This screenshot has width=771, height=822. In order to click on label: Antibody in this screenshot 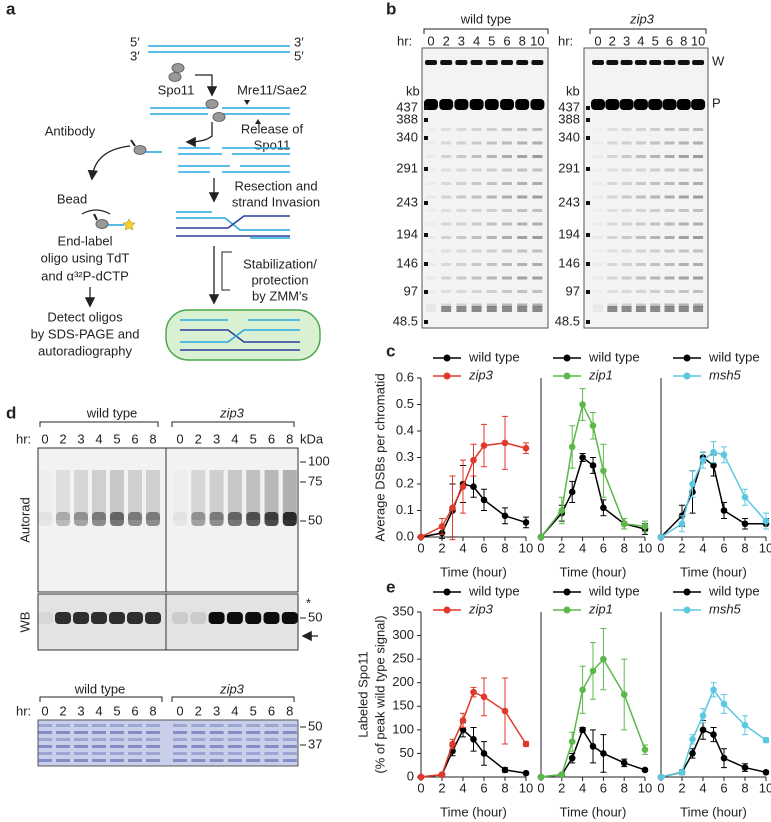, I will do `click(70, 130)`.